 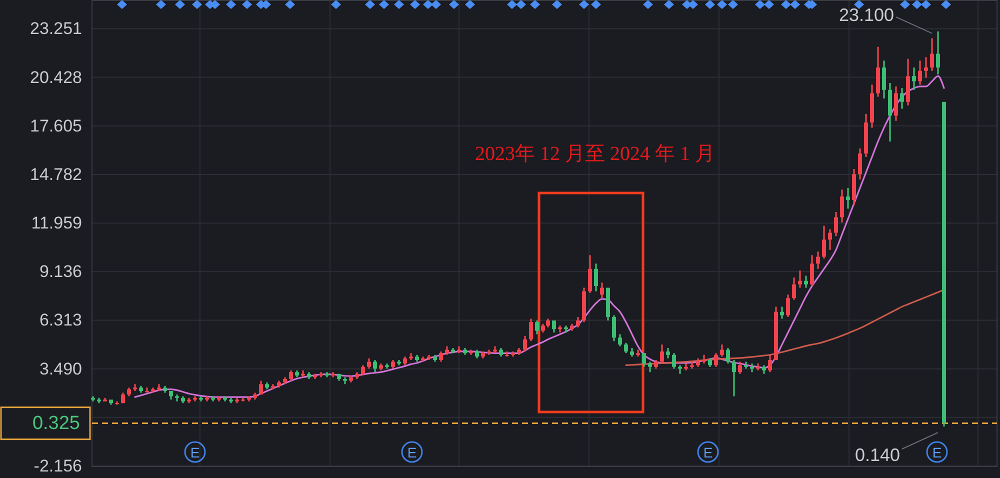 What do you see at coordinates (595, 154) in the screenshot?
I see `annotation: 2023年 12 月至 2024 年 1 月` at bounding box center [595, 154].